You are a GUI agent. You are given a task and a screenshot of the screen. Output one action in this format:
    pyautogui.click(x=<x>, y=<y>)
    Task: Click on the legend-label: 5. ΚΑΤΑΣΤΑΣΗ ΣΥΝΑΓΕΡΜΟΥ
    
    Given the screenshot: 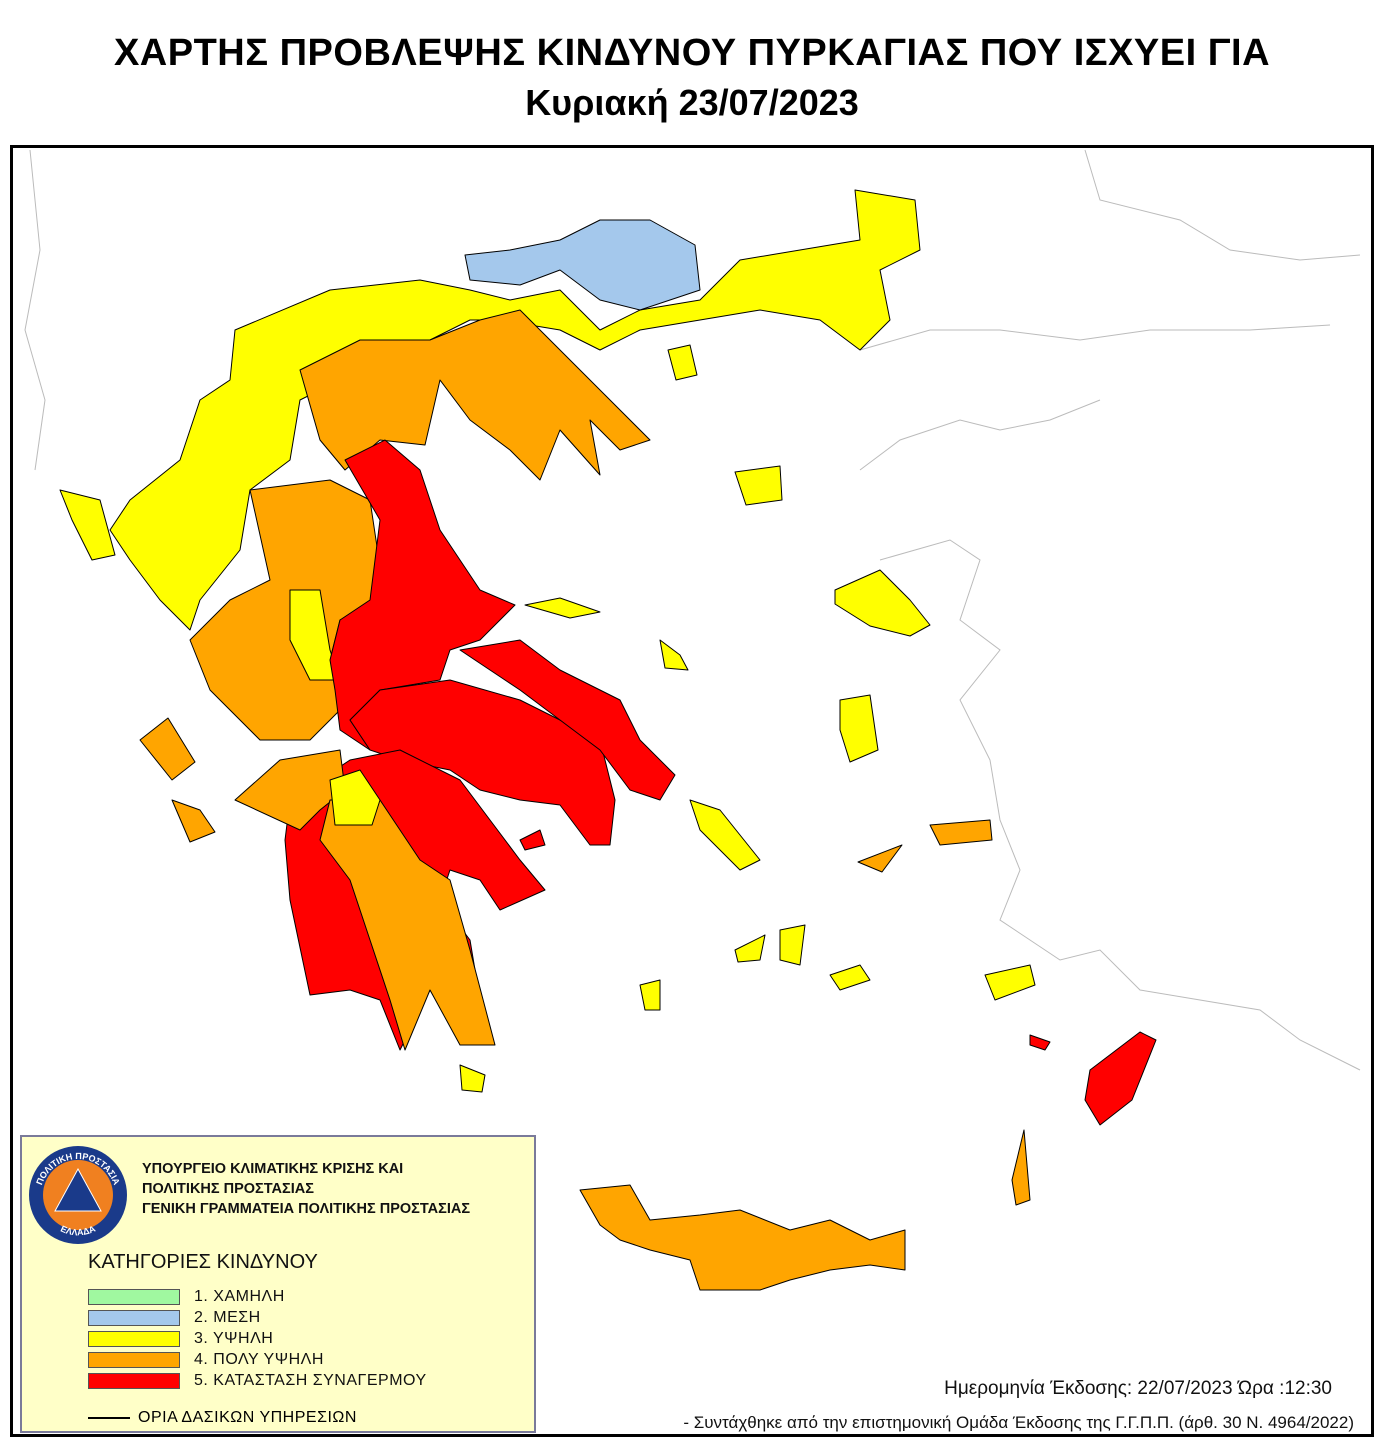 What is the action you would take?
    pyautogui.click(x=310, y=1380)
    